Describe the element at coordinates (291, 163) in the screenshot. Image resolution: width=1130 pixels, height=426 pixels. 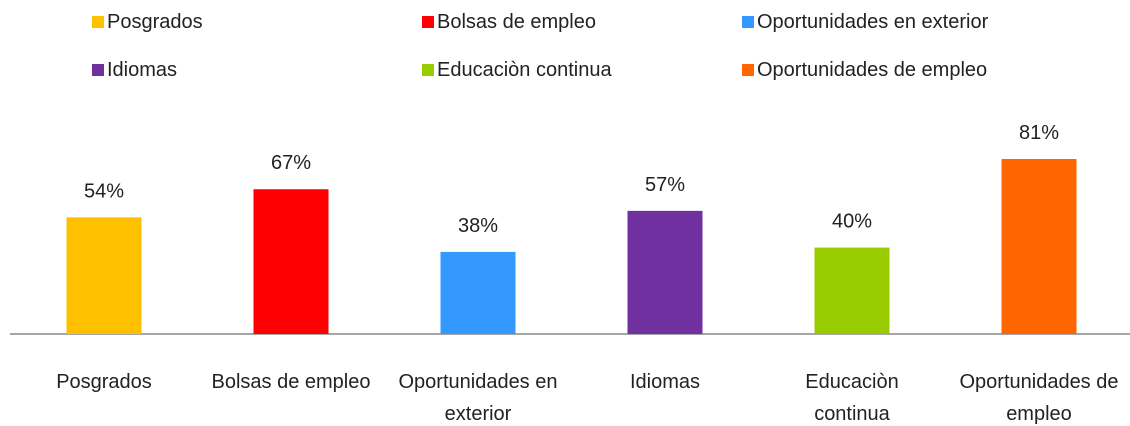
I see `data-label: 67%` at that location.